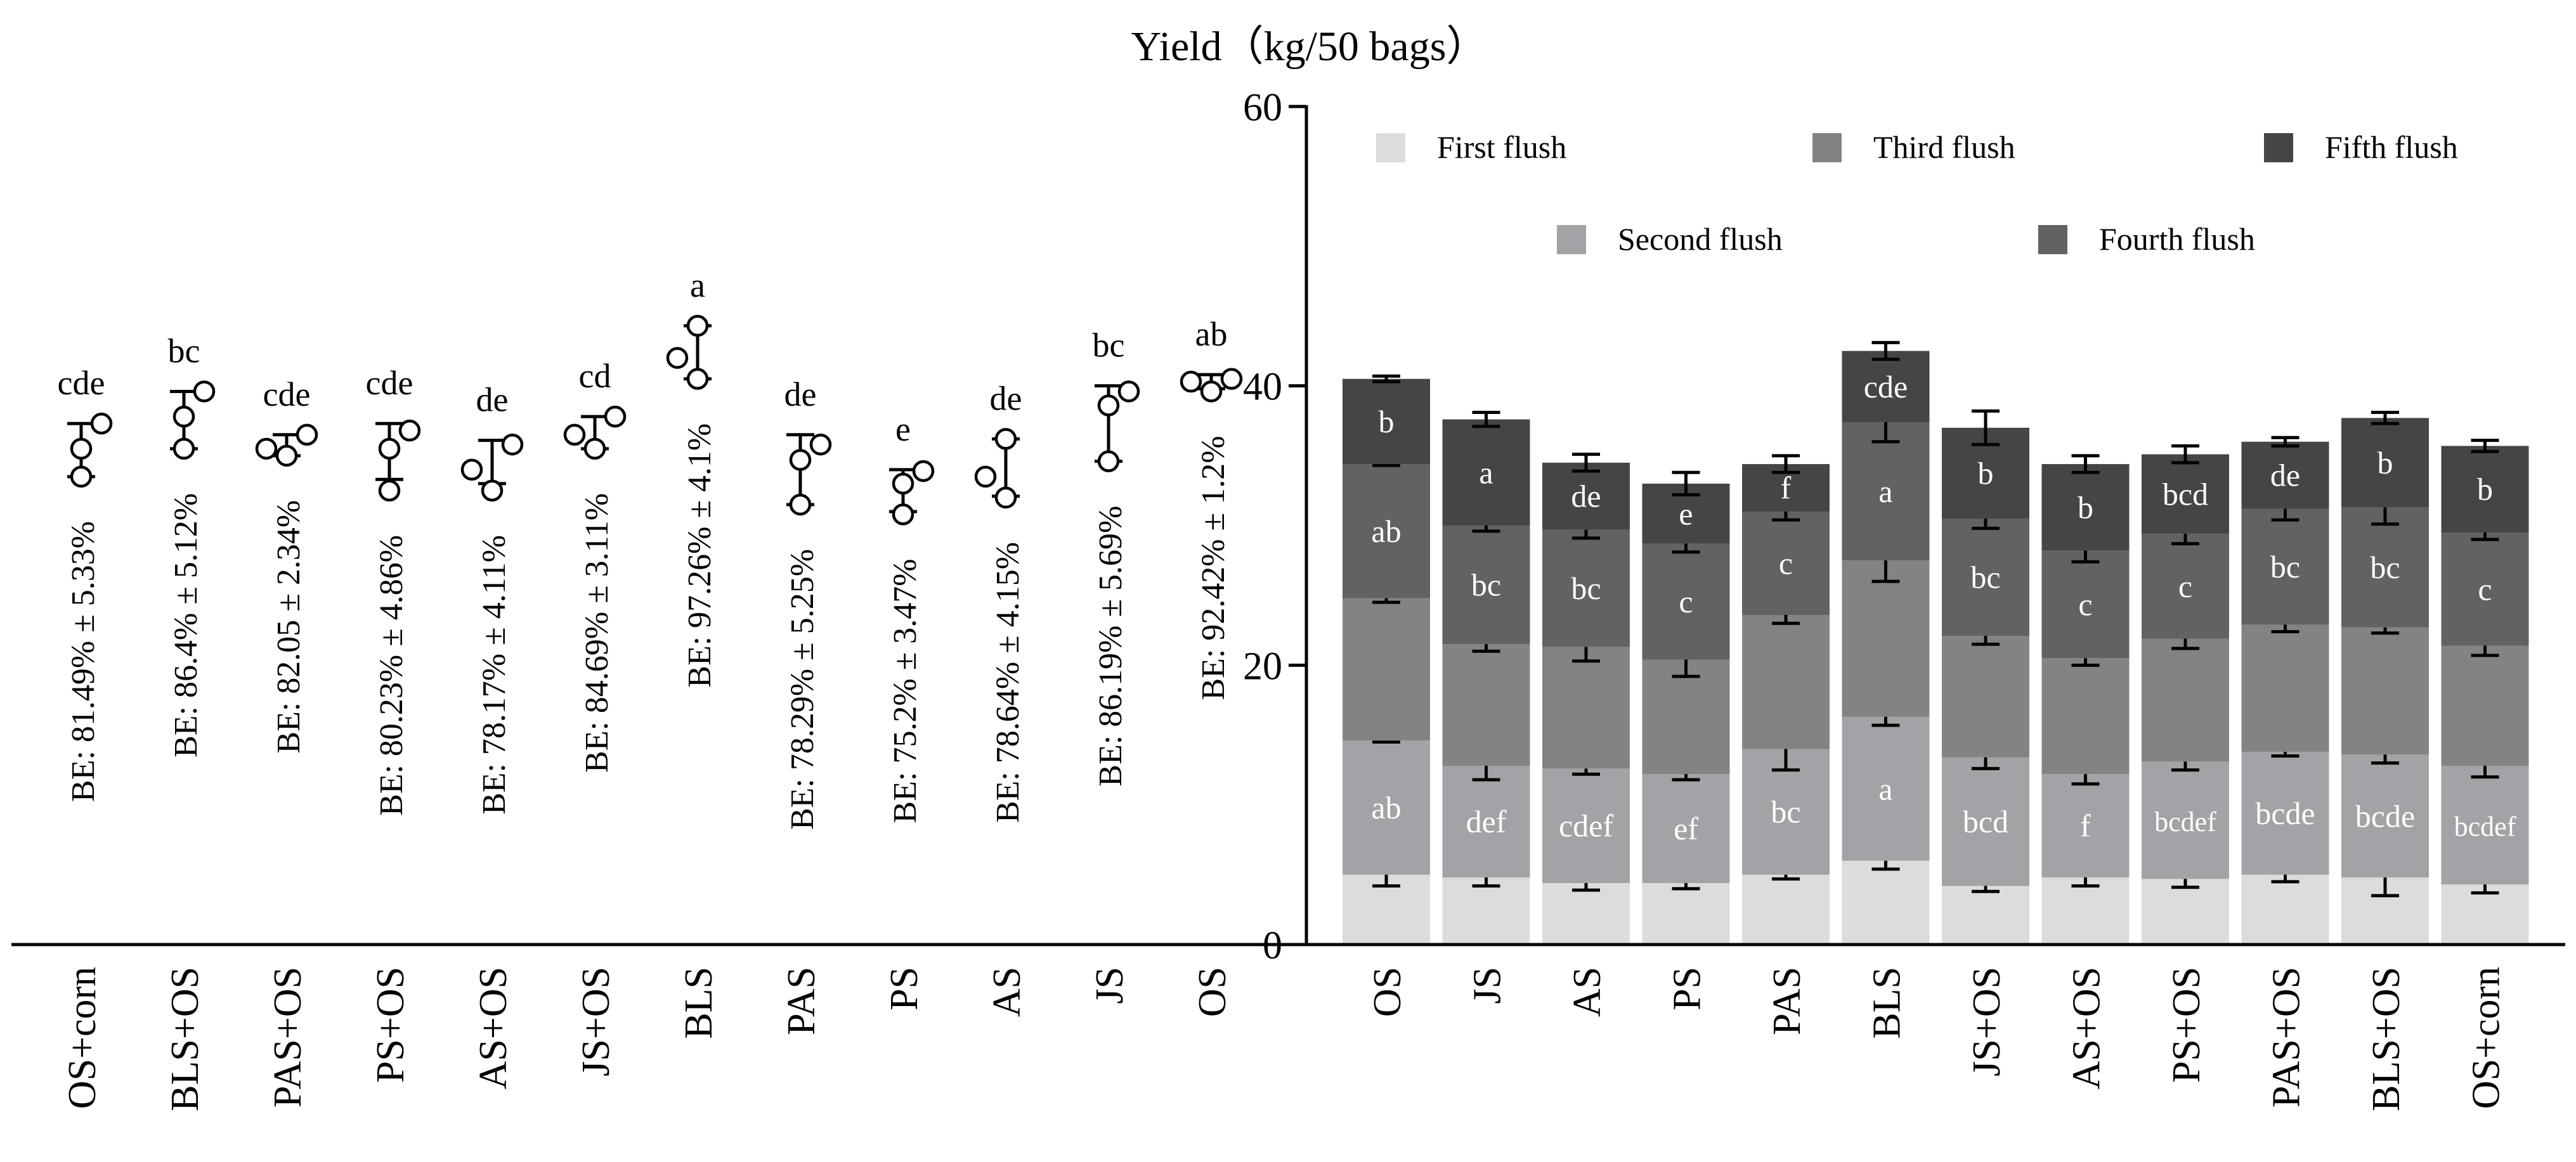 The image size is (2576, 1162). What do you see at coordinates (1701, 239) in the screenshot?
I see `legend-label: Second flush` at bounding box center [1701, 239].